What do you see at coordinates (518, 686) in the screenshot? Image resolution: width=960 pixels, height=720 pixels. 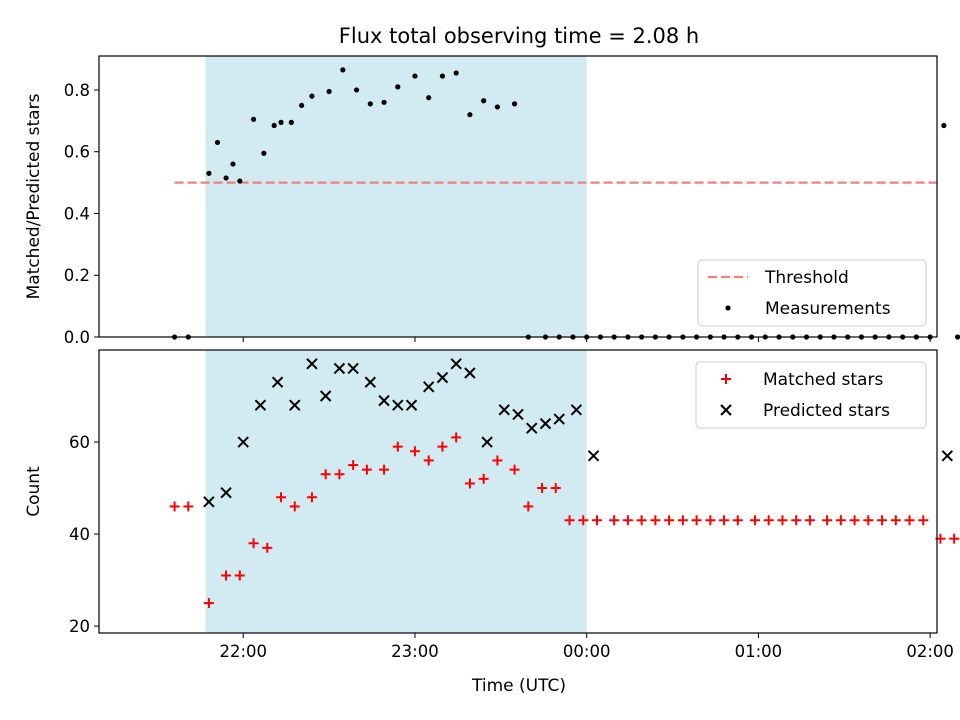 I see `x-axis-label: Time (UTC)` at bounding box center [518, 686].